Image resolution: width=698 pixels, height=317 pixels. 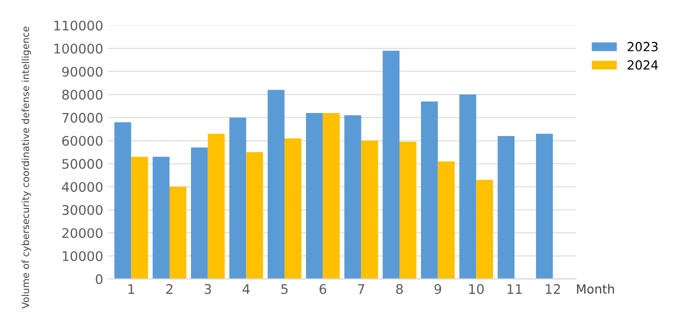 What do you see at coordinates (82, 187) in the screenshot?
I see `y-tick-label: 40000` at bounding box center [82, 187].